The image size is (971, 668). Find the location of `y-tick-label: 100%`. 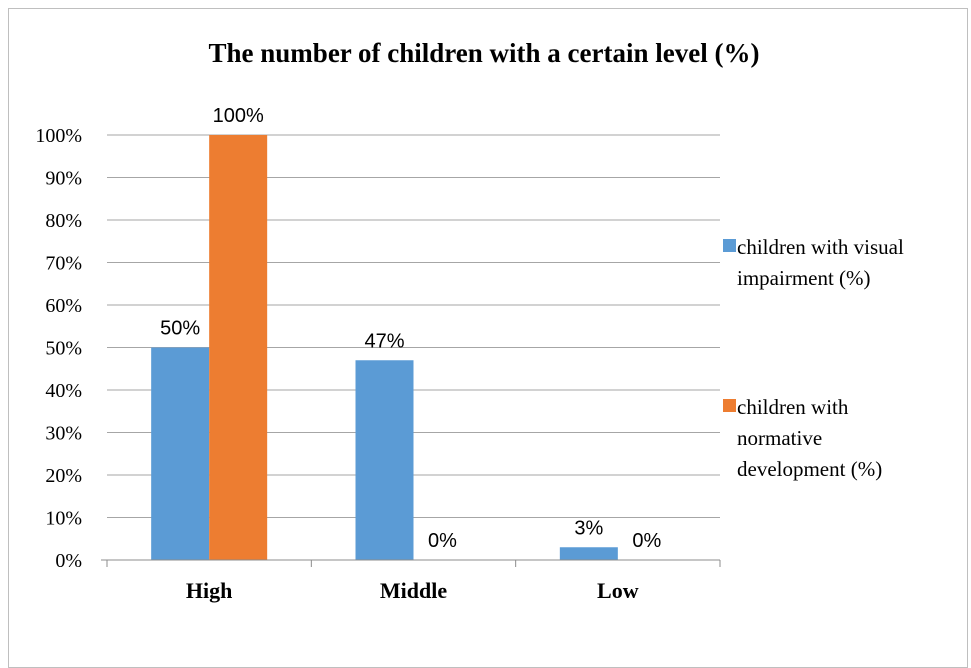

y-tick-label: 100% is located at coordinates (58, 136).